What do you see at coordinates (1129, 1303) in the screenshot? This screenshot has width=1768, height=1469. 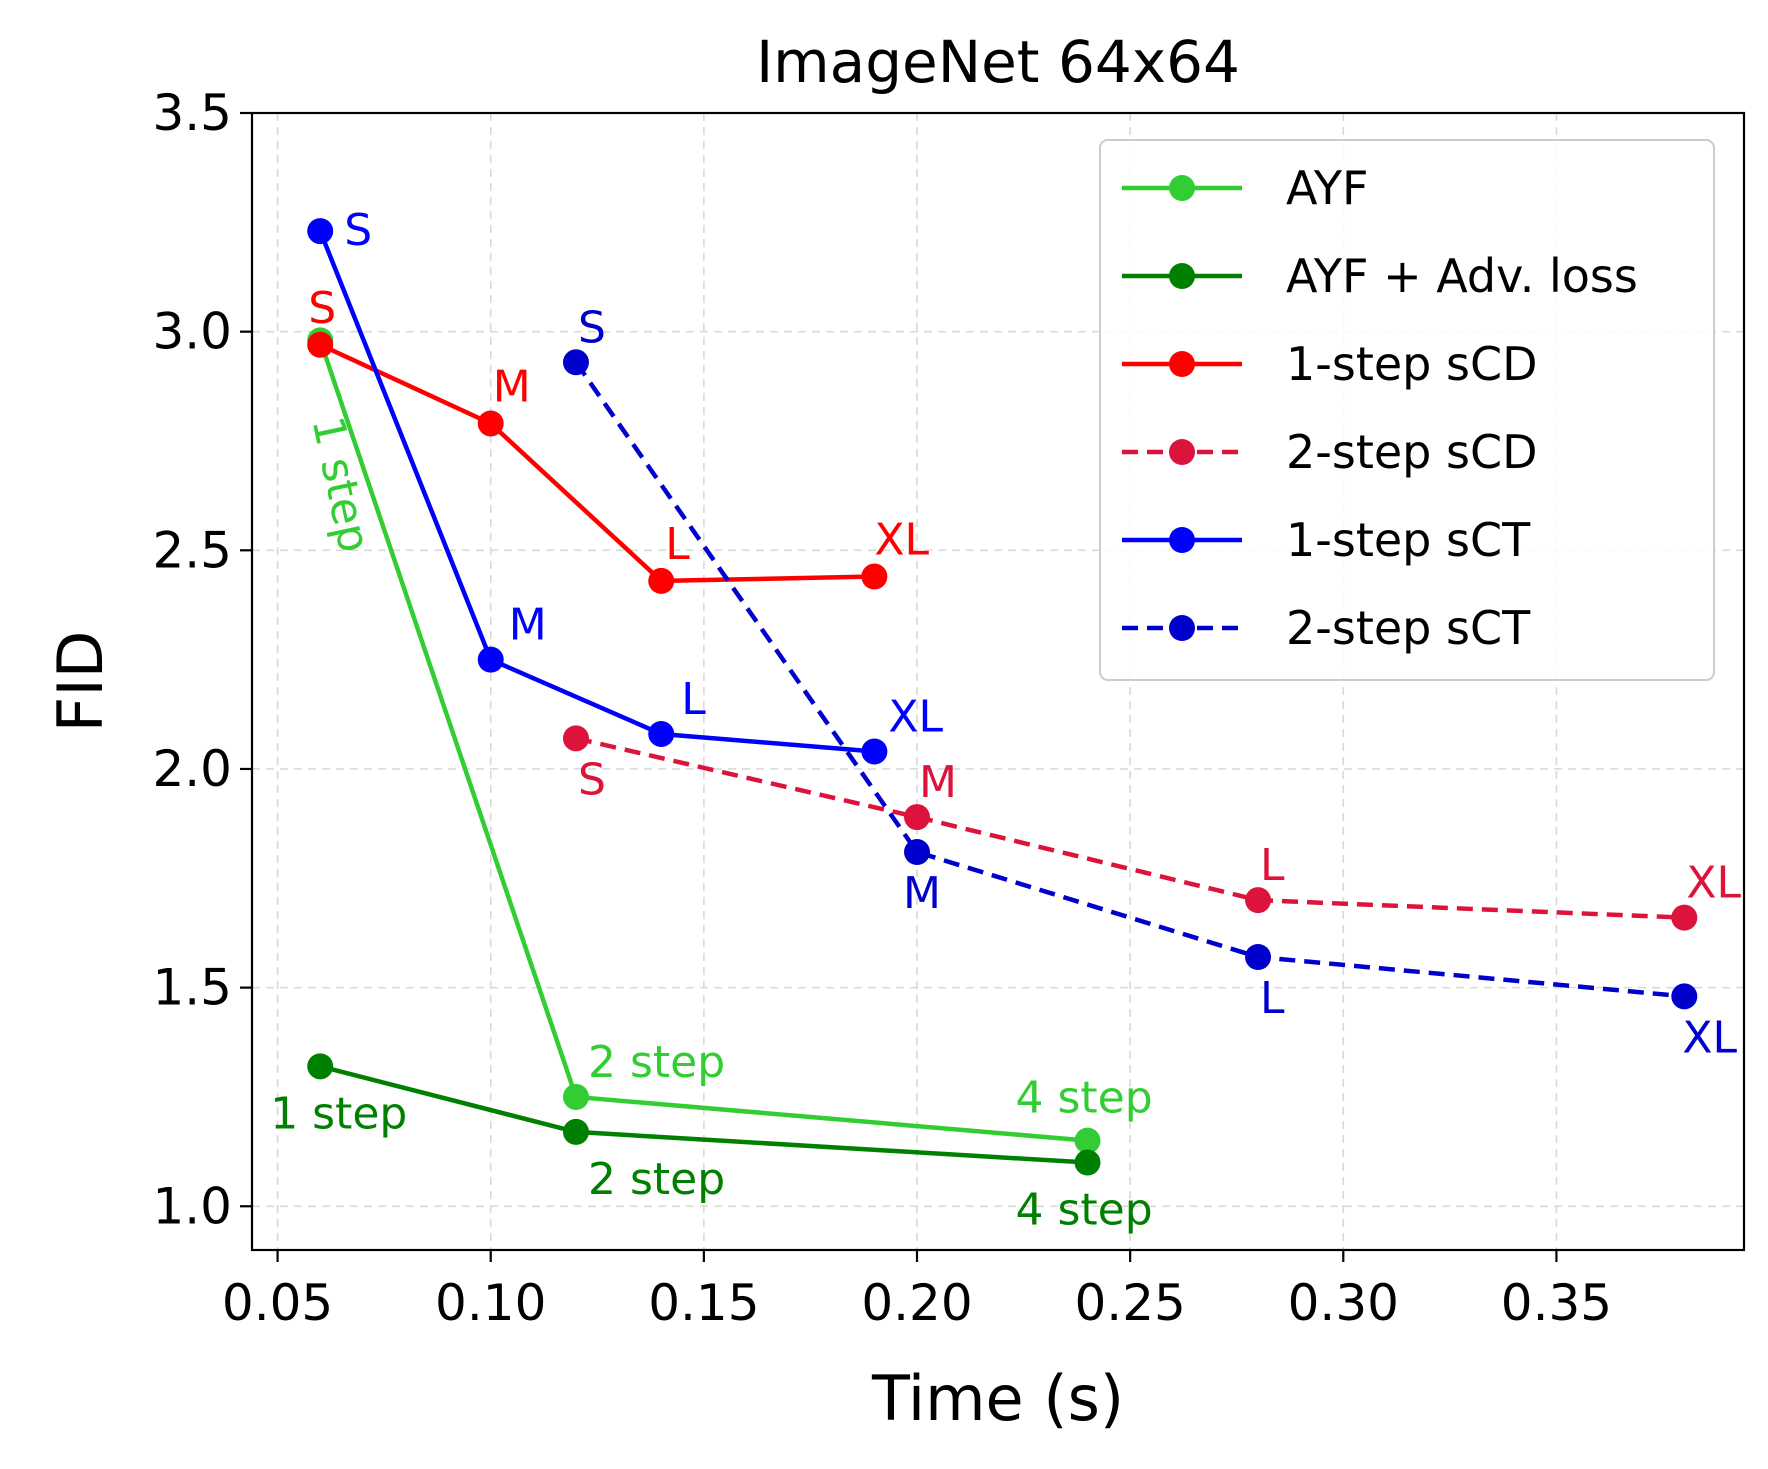 I see `x-tick-label: 0.25` at bounding box center [1129, 1303].